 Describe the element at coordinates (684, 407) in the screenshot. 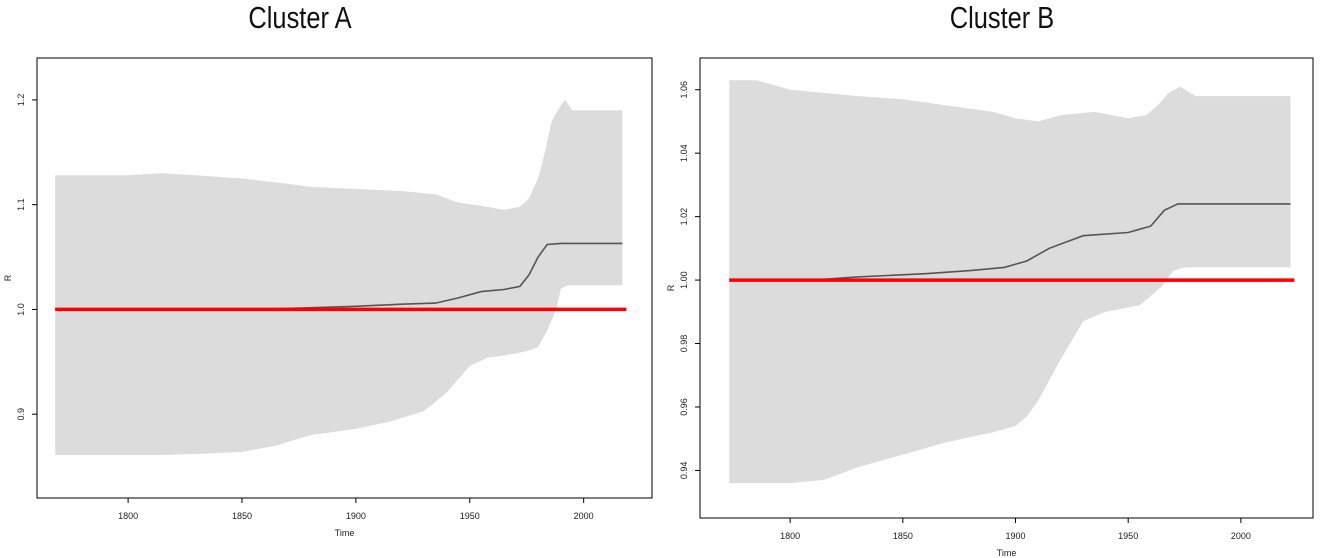

I see `y-tick-label: 0.96` at that location.